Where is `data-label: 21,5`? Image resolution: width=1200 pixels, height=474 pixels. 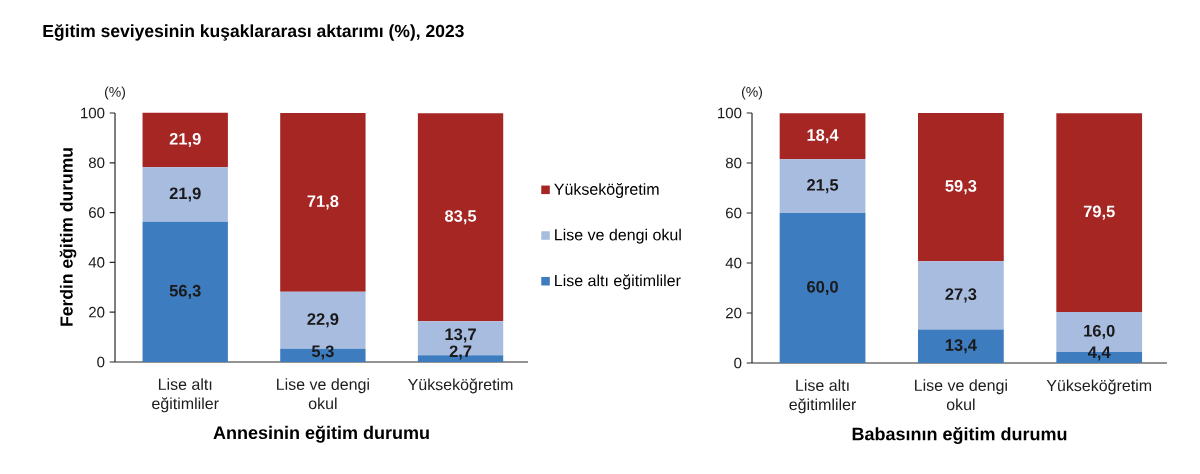
data-label: 21,5 is located at coordinates (823, 186).